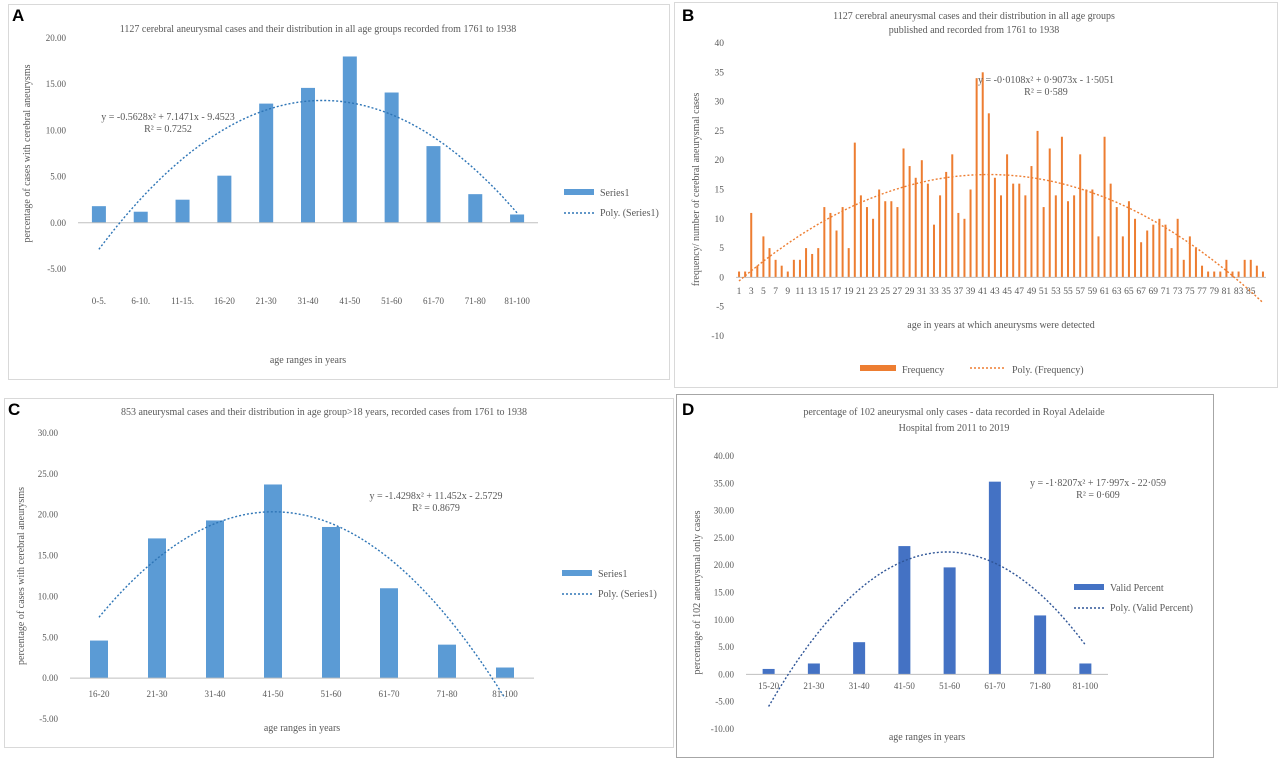 Image resolution: width=1280 pixels, height=760 pixels. I want to click on trend-equation: y = -0·0108x² + 0·9073x - 1·5051, so click(1046, 80).